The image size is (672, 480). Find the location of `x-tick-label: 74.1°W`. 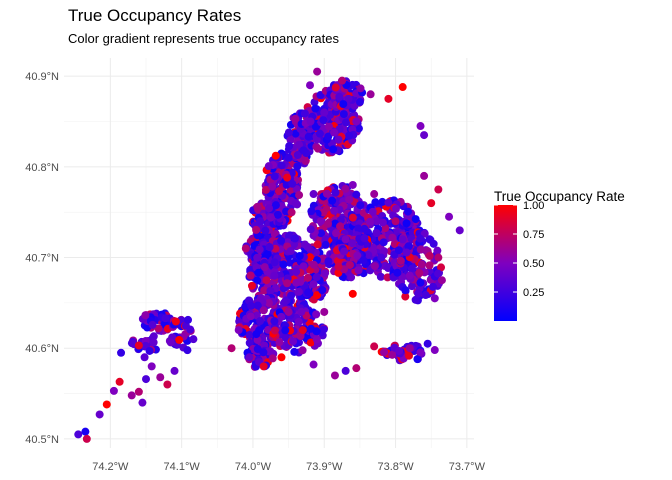

x-tick-label: 74.1°W is located at coordinates (182, 467).